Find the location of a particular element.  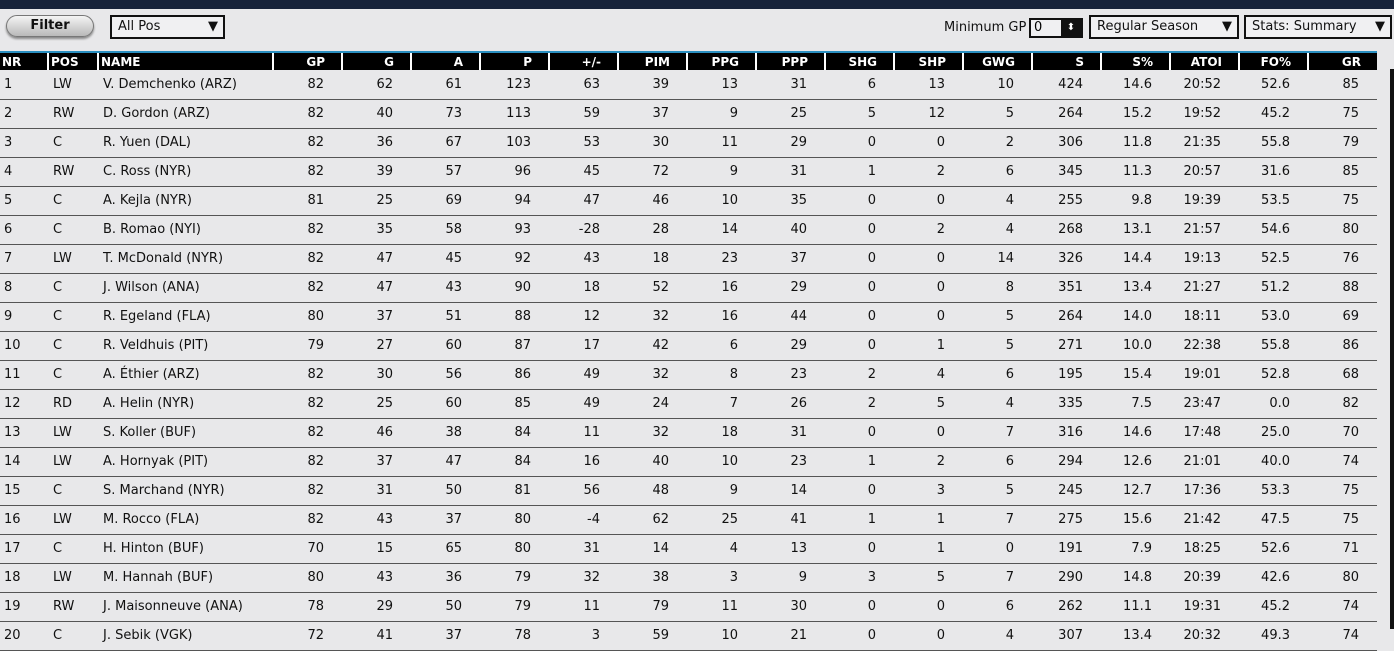

stats-view-select: Stats: Summary ▼ is located at coordinates (1318, 27).